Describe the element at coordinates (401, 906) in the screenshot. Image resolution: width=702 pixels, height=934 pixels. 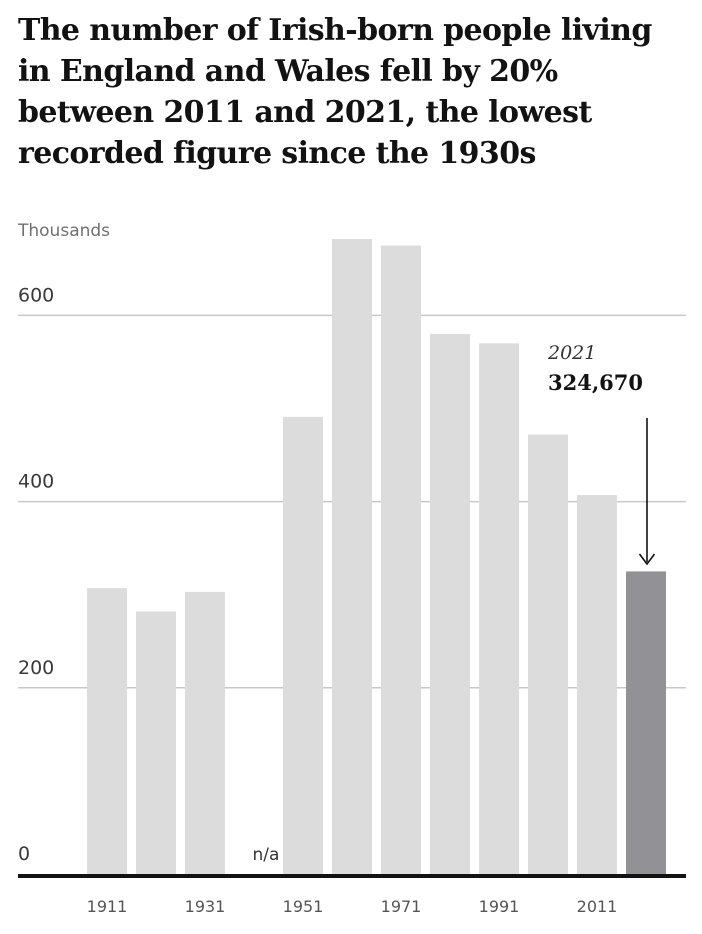
I see `x-tick-label-1971: 1971` at that location.